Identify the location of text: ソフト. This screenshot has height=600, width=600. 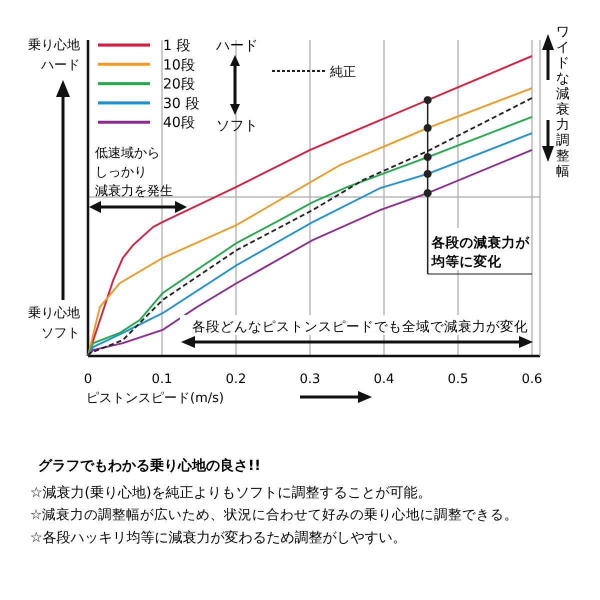
(60, 333).